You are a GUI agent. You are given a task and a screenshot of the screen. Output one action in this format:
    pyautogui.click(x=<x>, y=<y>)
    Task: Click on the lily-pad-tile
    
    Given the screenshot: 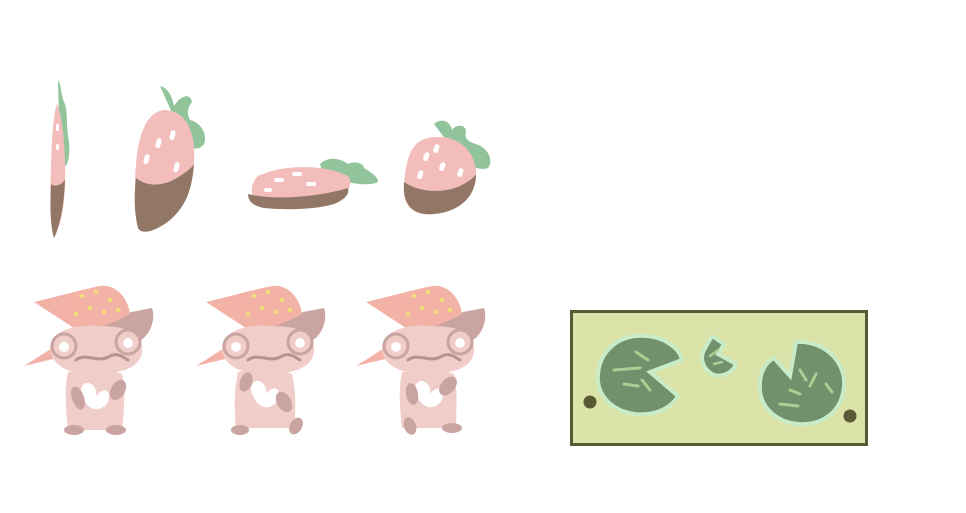 What is the action you would take?
    pyautogui.click(x=719, y=378)
    